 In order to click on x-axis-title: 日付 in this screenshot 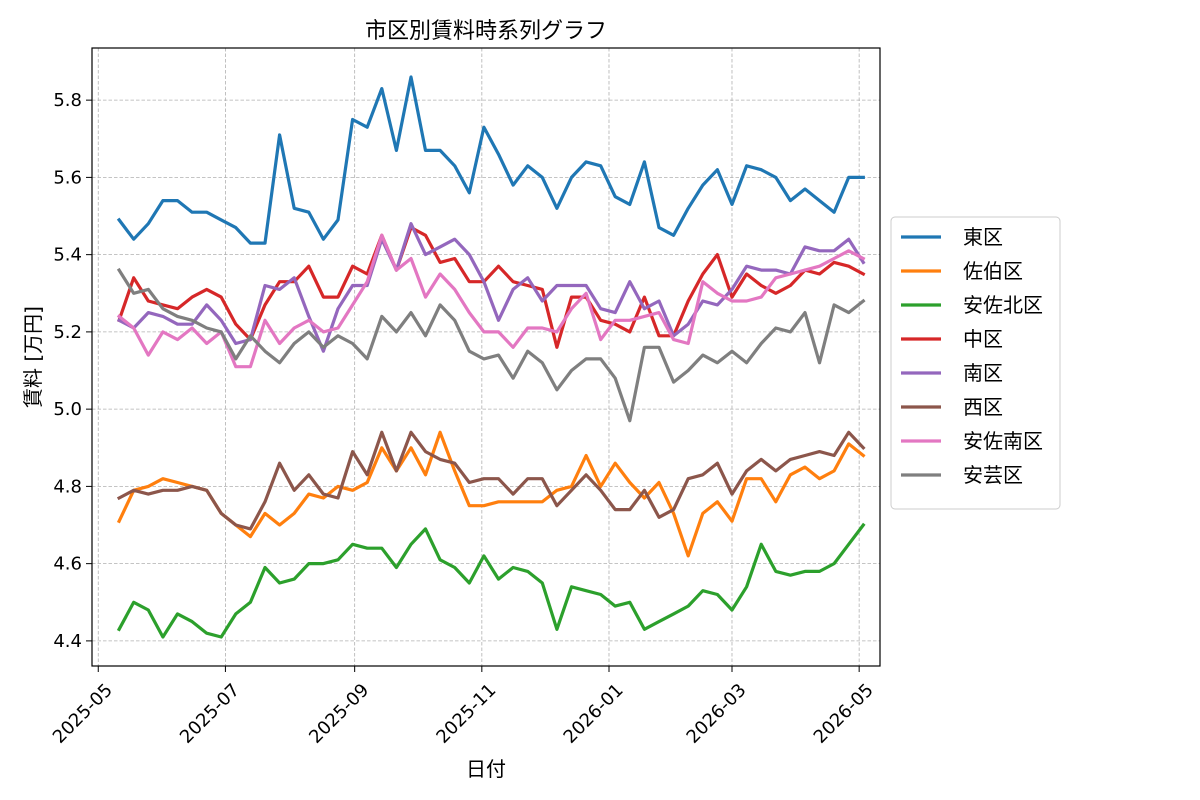, I will do `click(486, 769)`.